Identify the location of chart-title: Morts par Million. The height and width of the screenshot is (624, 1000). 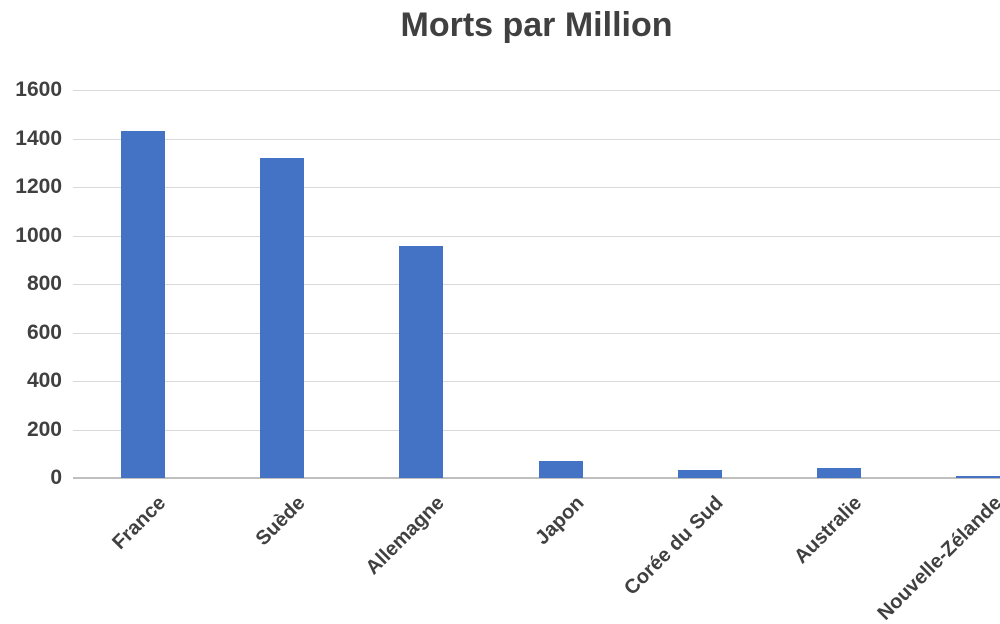
(536, 25).